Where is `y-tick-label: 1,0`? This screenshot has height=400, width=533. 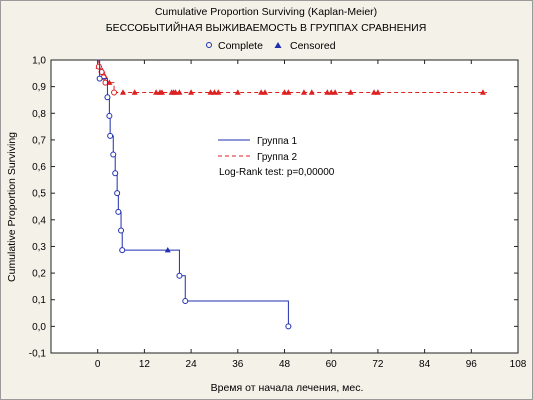 y-tick-label: 1,0 is located at coordinates (39, 61).